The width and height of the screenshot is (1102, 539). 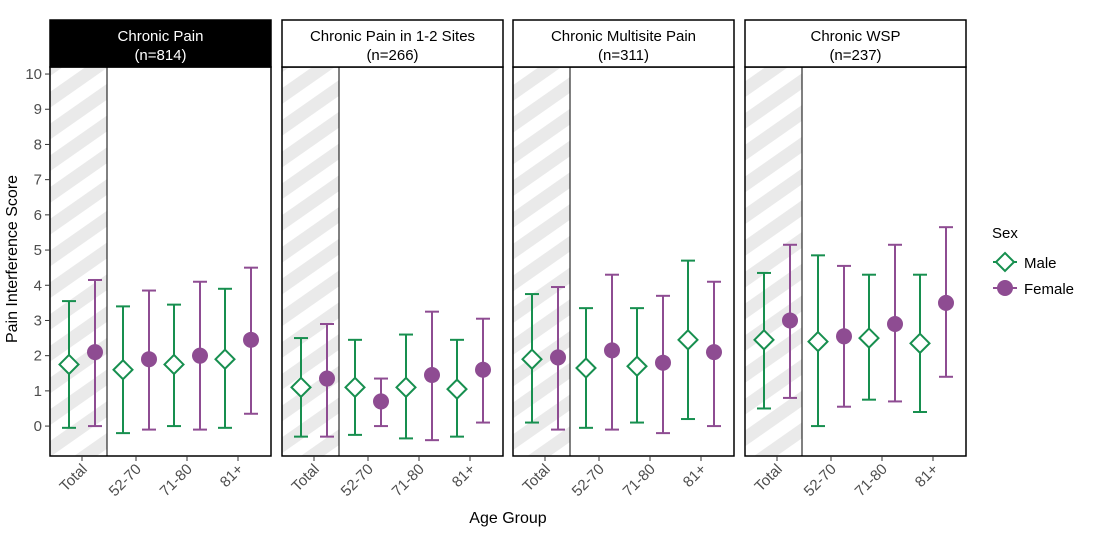 I want to click on panel-strip-title: Chronic Pain, so click(x=161, y=36).